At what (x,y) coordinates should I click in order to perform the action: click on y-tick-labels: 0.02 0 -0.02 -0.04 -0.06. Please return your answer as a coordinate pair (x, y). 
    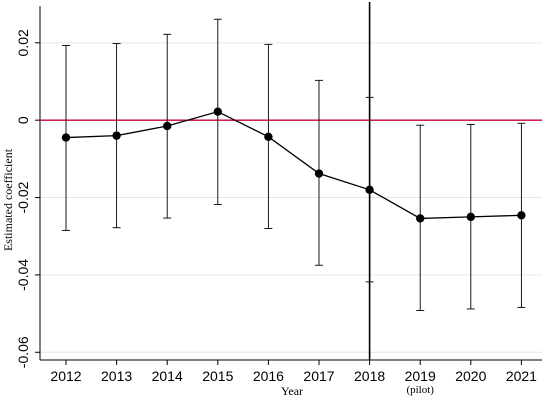
    Looking at the image, I should click on (27, 198).